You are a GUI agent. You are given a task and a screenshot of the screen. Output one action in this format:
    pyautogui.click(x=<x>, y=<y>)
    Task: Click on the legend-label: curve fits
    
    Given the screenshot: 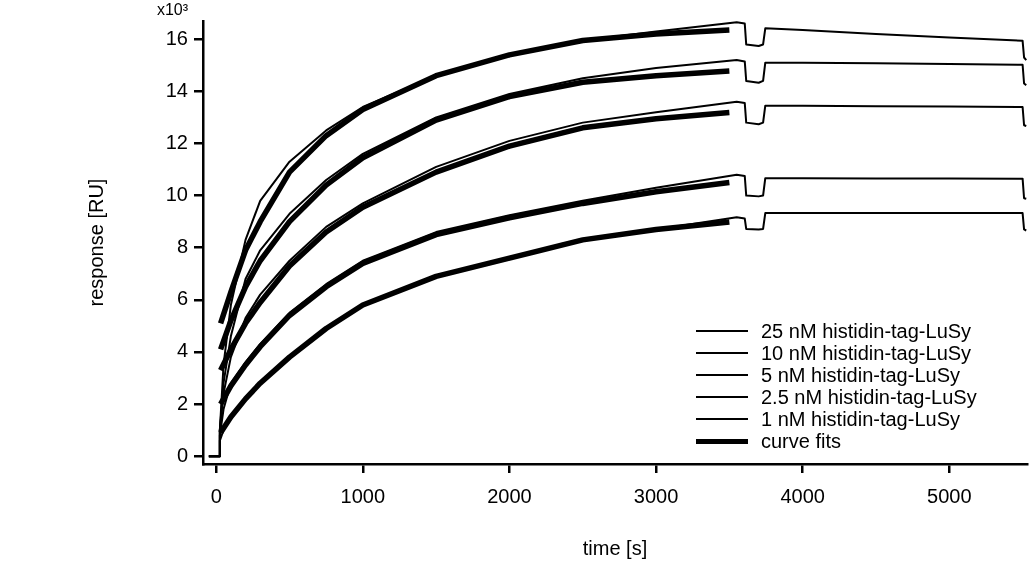 What is the action you would take?
    pyautogui.click(x=801, y=441)
    